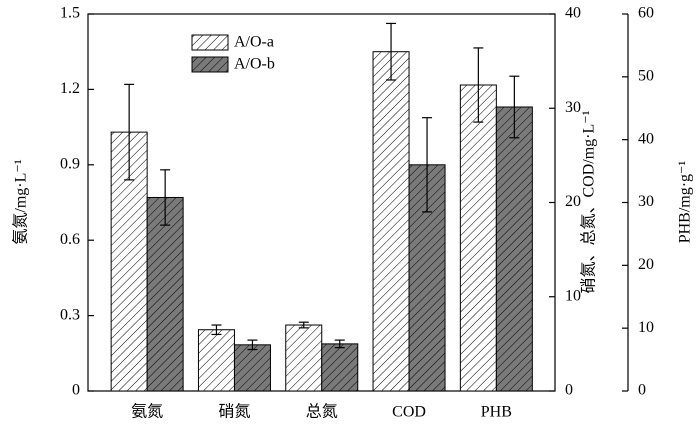 The width and height of the screenshot is (700, 428). Describe the element at coordinates (254, 42) in the screenshot. I see `legend-label: A/O-a` at that location.